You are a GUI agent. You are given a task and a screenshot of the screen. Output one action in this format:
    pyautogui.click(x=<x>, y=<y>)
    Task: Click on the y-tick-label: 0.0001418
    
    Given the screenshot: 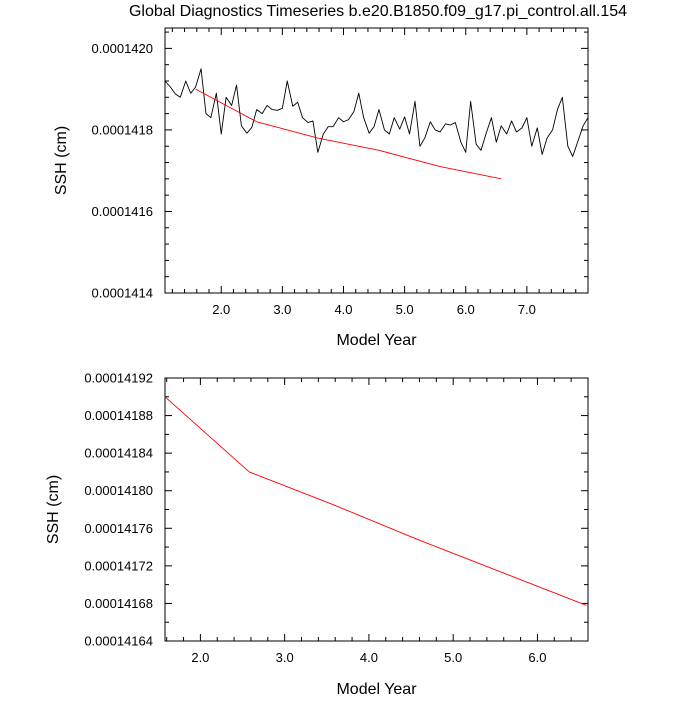 What is the action you would take?
    pyautogui.click(x=122, y=129)
    